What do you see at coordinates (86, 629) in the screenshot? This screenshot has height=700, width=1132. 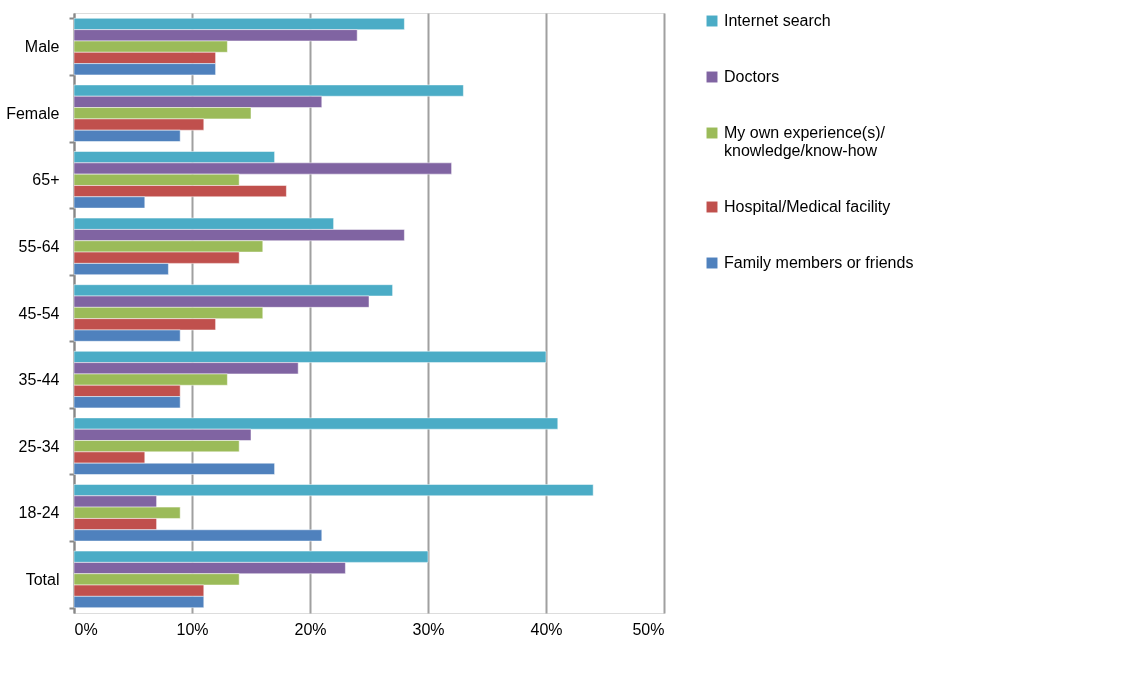 I see `x-tick-label: 0%` at bounding box center [86, 629].